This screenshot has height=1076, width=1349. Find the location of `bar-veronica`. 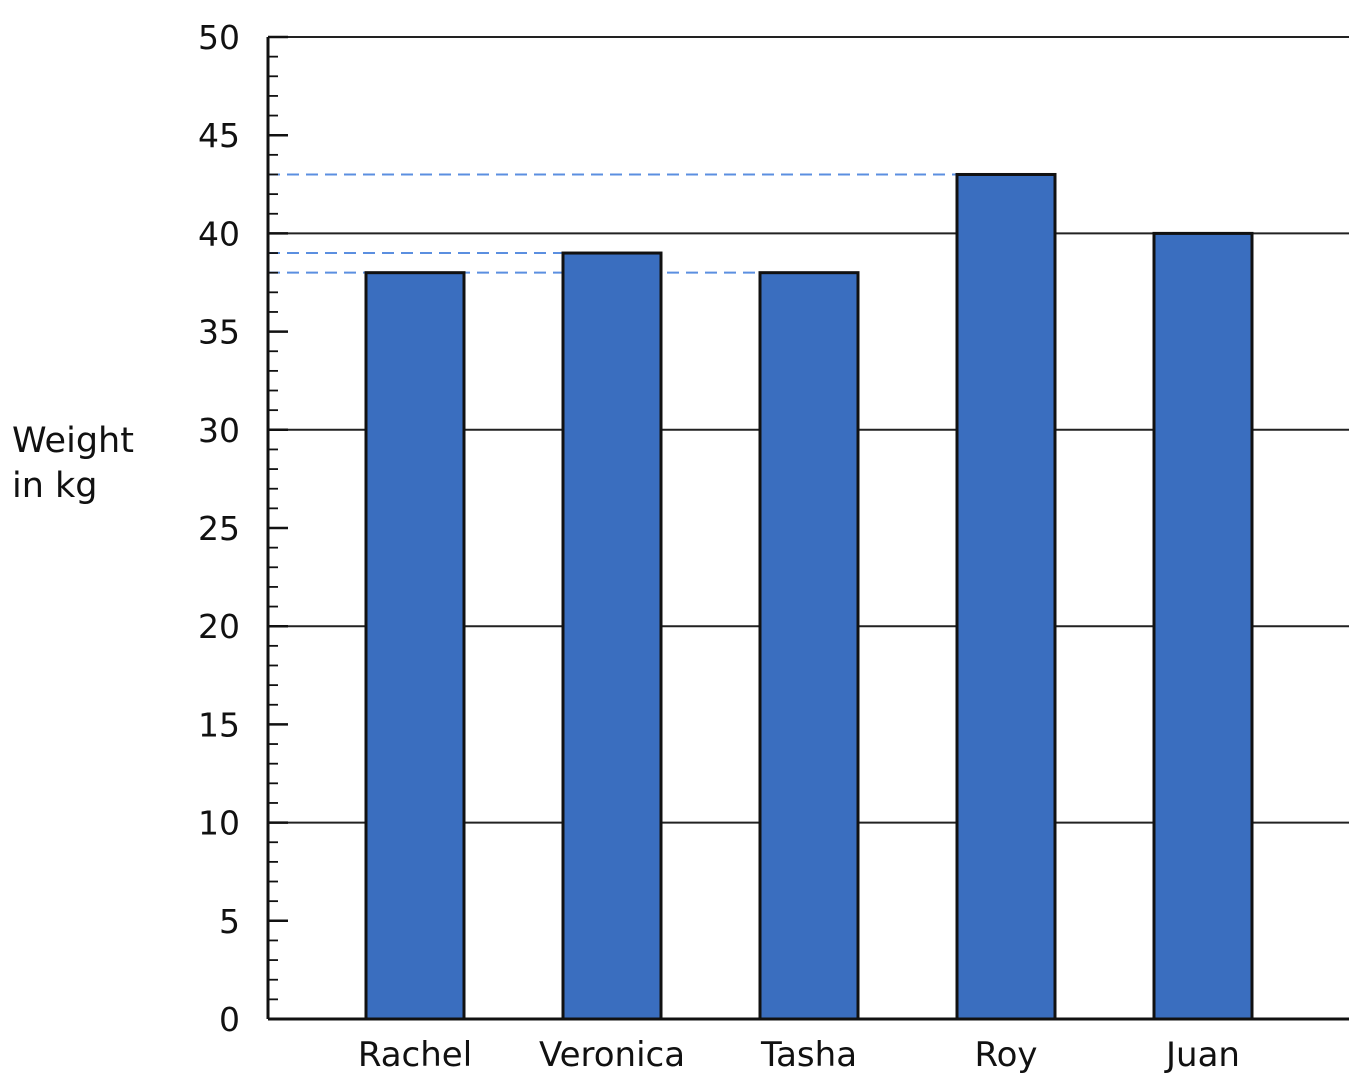

bar-veronica is located at coordinates (612, 636).